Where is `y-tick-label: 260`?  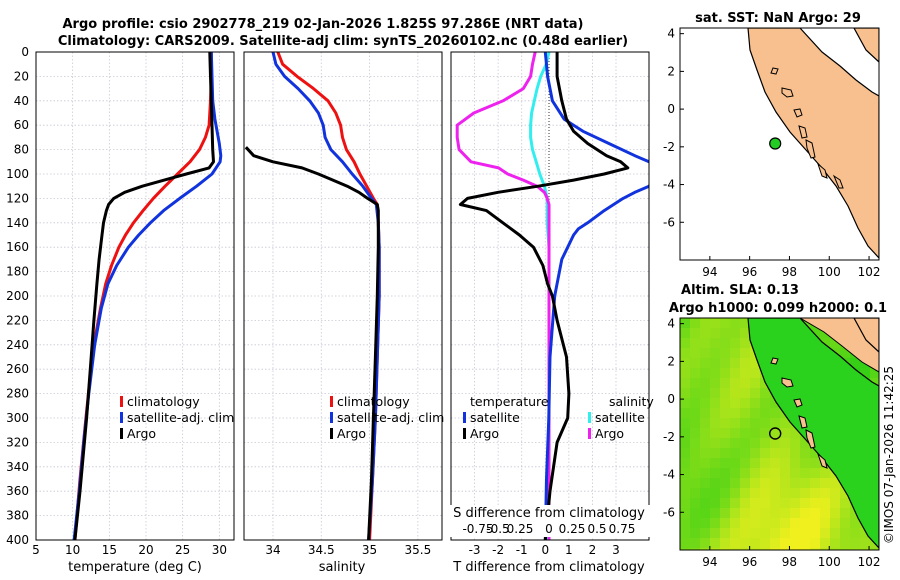 y-tick-label: 260 is located at coordinates (17, 369).